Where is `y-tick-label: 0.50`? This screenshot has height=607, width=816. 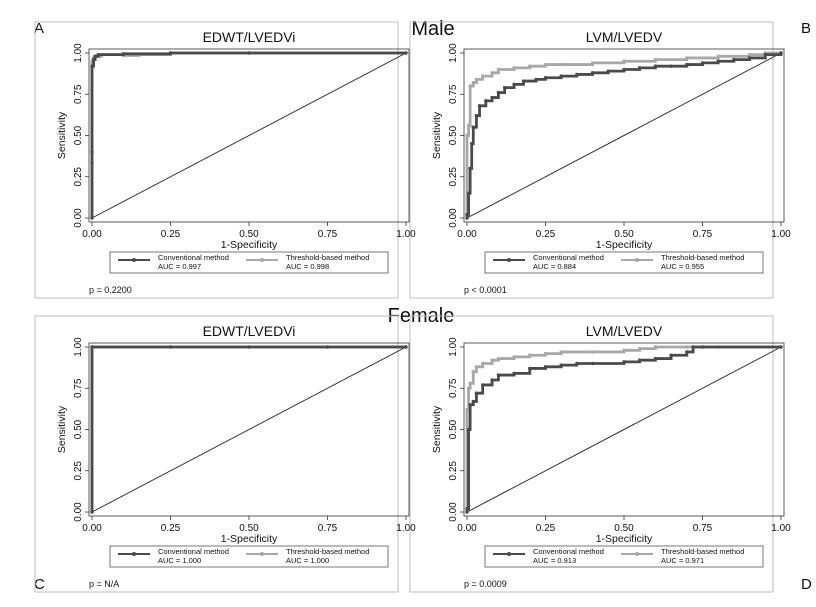
y-tick-label: 0.50 is located at coordinates (453, 135).